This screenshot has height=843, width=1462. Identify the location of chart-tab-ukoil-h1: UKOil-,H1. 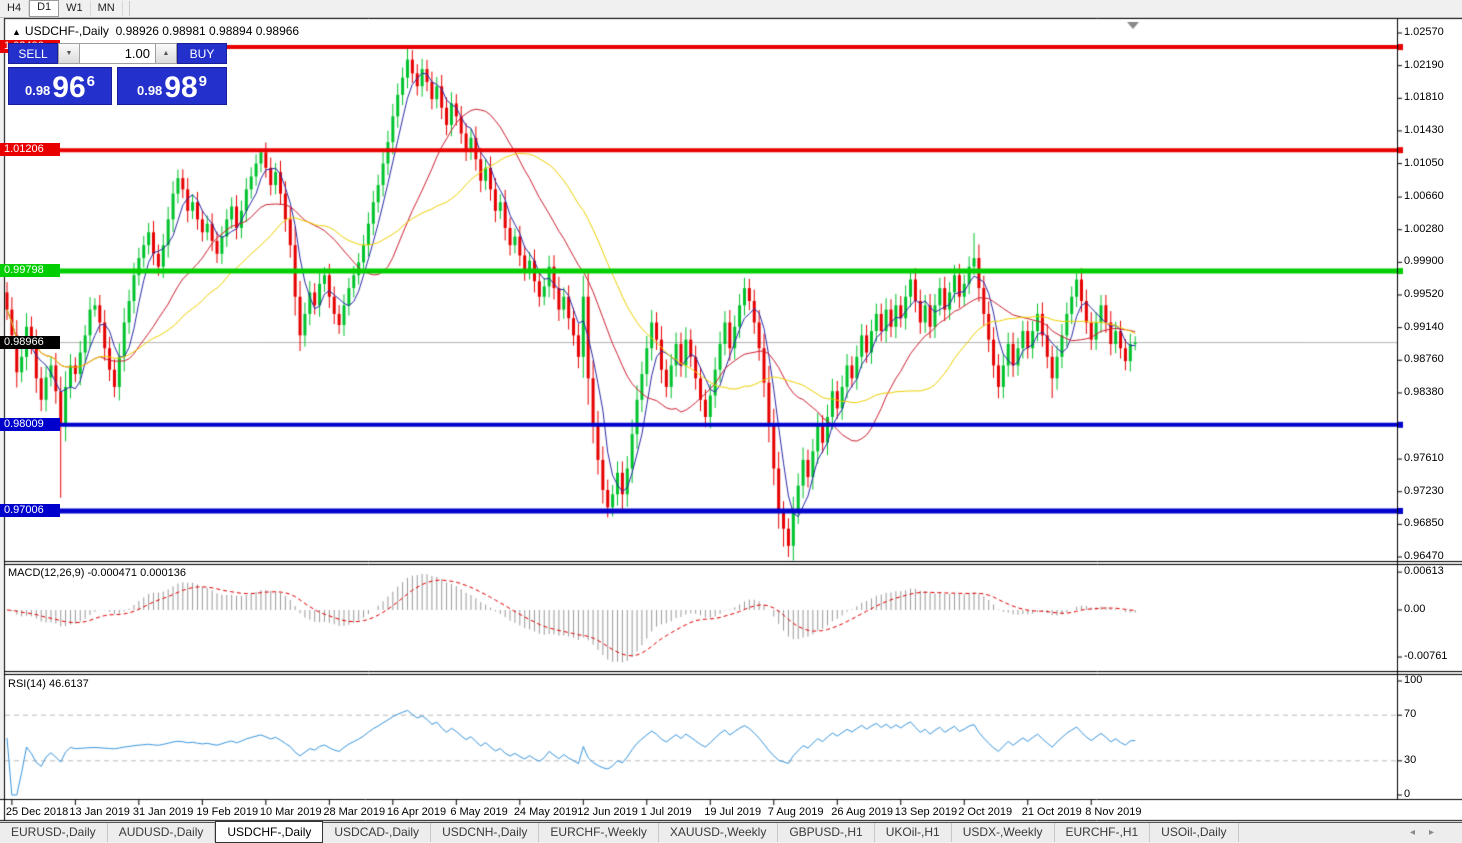
(913, 832).